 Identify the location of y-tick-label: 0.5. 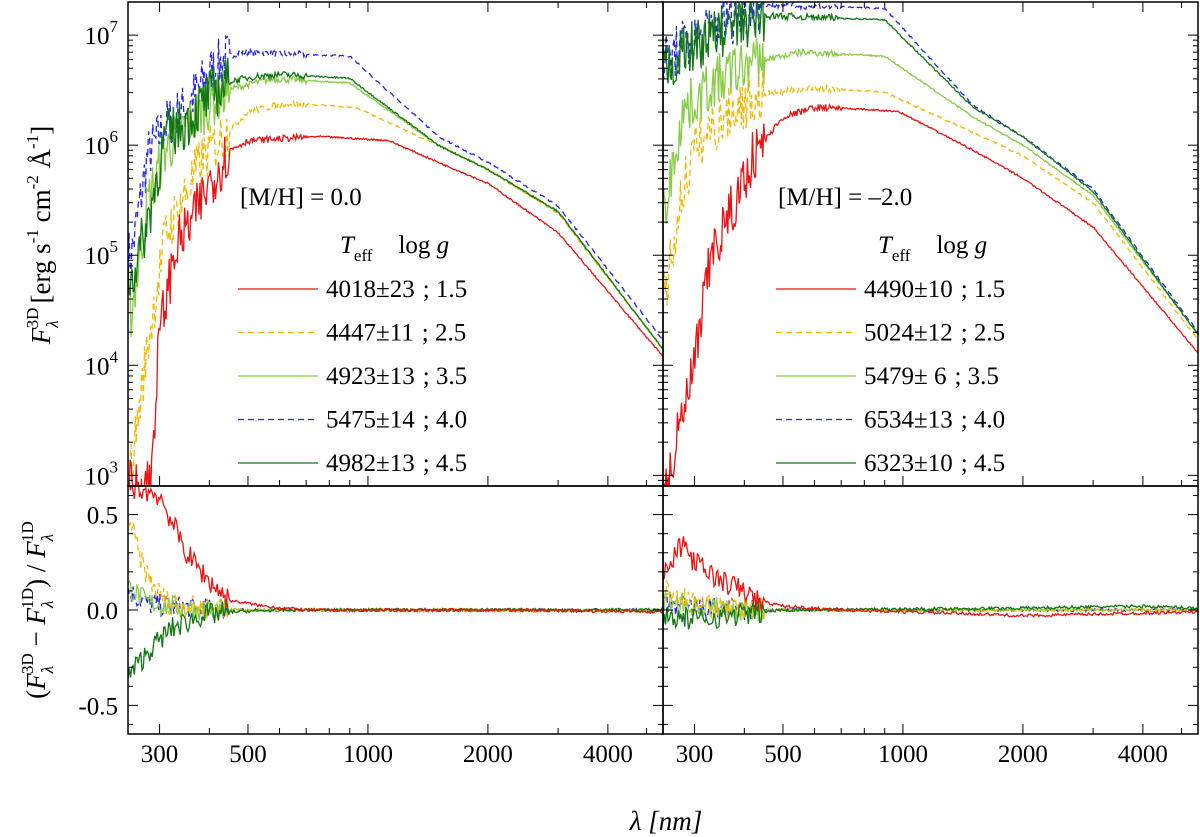
(102, 516).